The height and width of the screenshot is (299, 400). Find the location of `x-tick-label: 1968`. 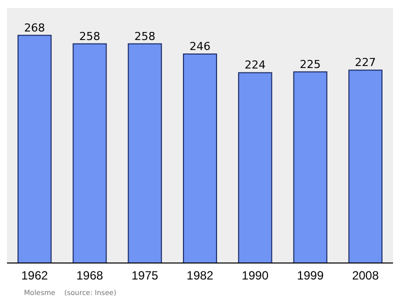

x-tick-label: 1968 is located at coordinates (90, 275).